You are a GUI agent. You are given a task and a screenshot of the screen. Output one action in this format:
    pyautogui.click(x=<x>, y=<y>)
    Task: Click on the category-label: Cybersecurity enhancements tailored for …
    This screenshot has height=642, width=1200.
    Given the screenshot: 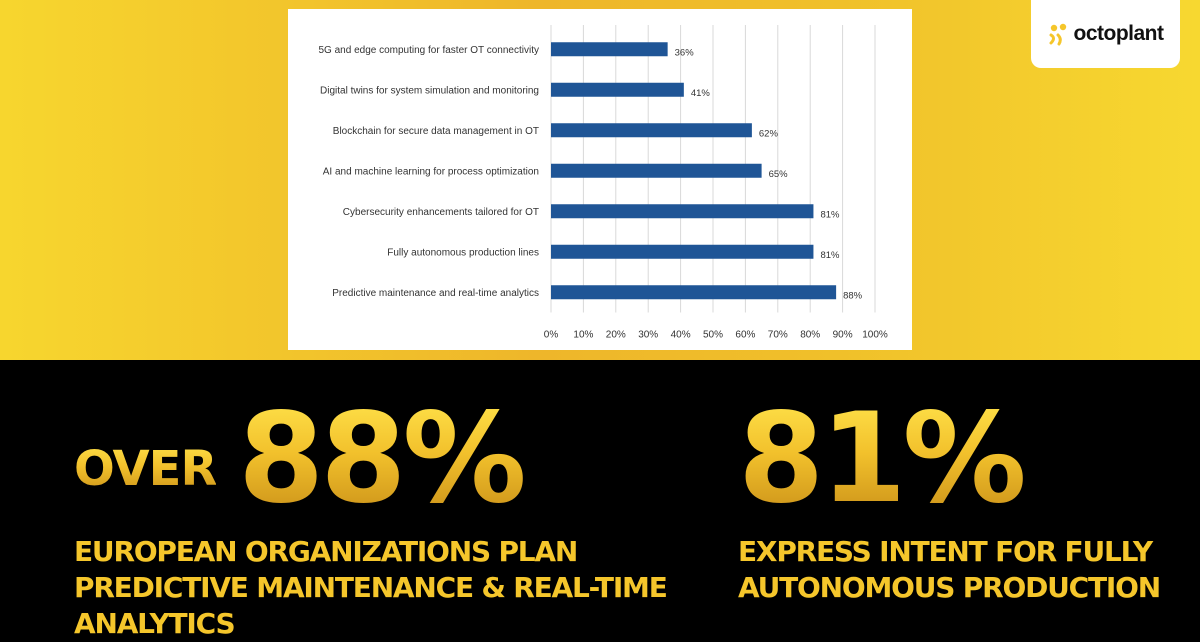 What is the action you would take?
    pyautogui.click(x=441, y=212)
    